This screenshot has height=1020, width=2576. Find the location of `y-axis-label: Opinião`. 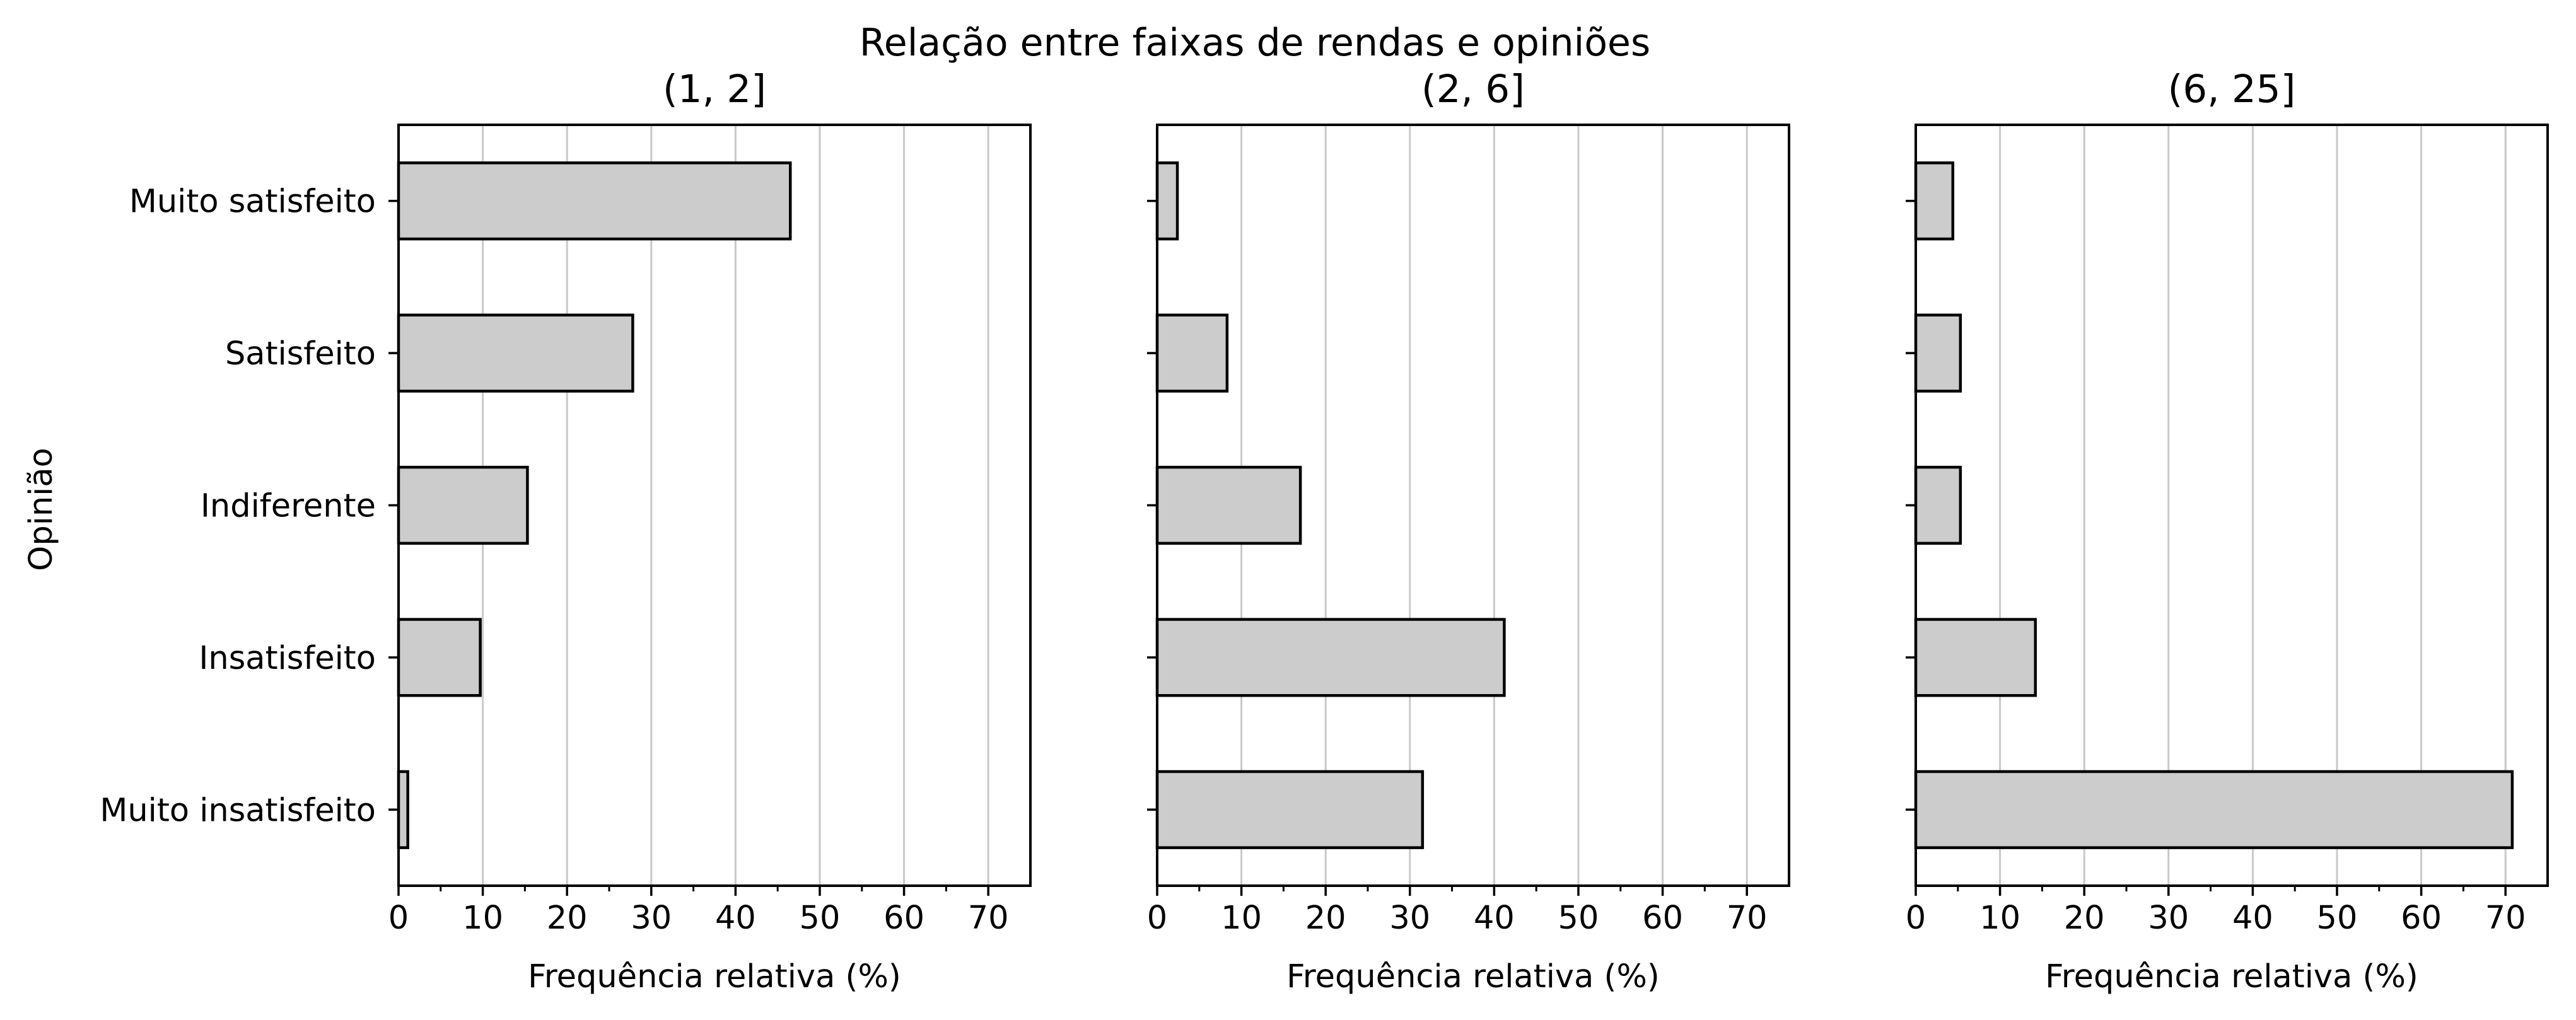

y-axis-label: Opinião is located at coordinates (42, 509).